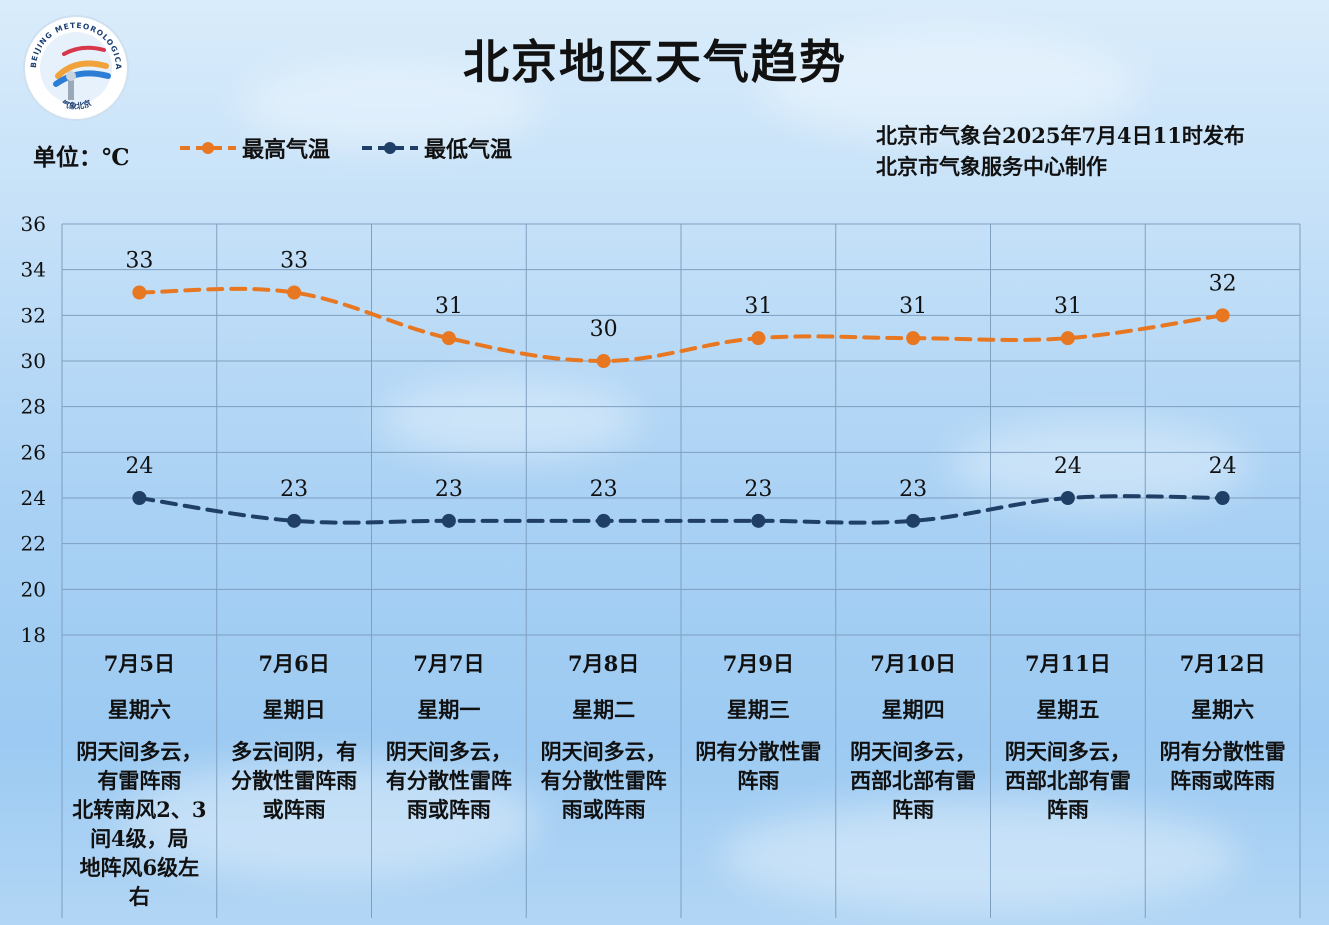 This screenshot has height=925, width=1329. What do you see at coordinates (1068, 709) in the screenshot?
I see `weekday-label: 星期五` at bounding box center [1068, 709].